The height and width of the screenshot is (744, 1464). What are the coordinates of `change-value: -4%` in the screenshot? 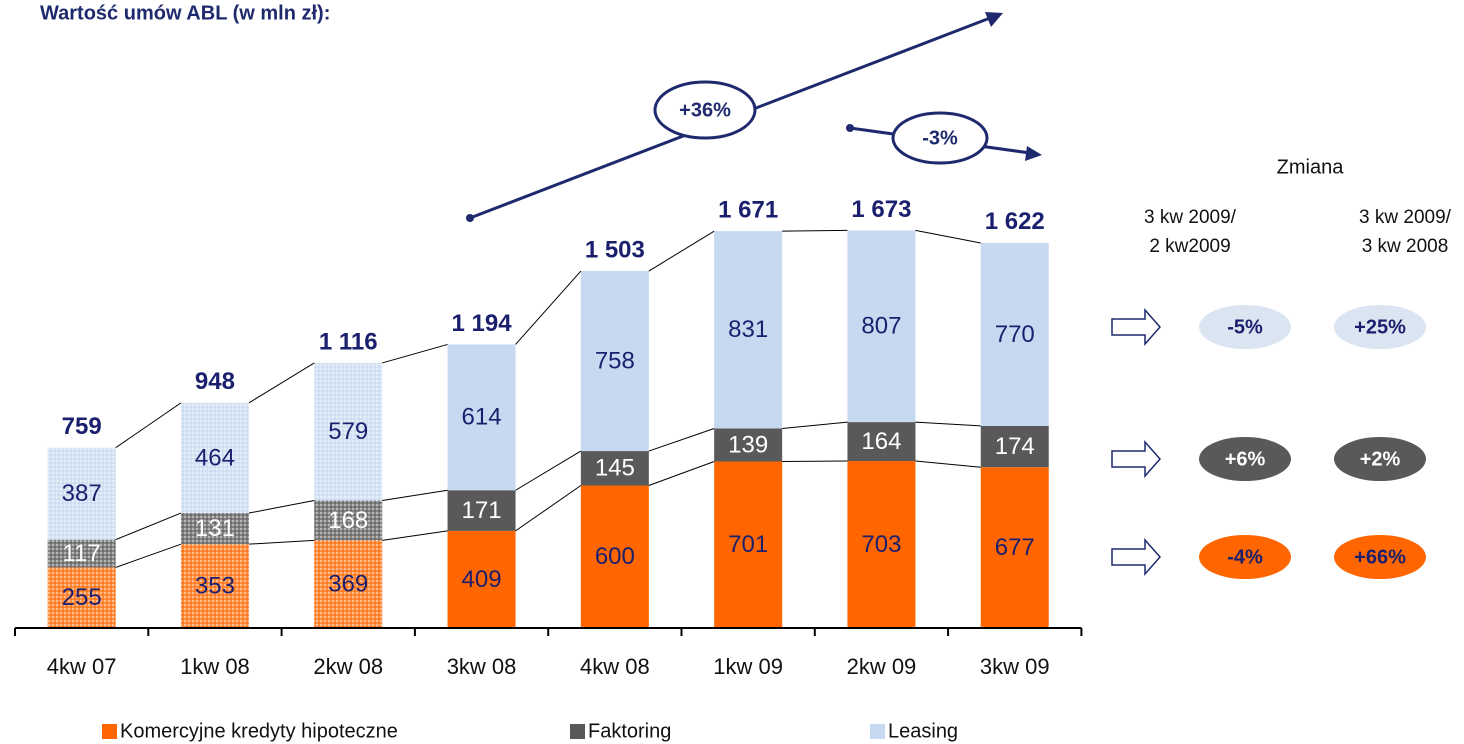 It's located at (1245, 557).